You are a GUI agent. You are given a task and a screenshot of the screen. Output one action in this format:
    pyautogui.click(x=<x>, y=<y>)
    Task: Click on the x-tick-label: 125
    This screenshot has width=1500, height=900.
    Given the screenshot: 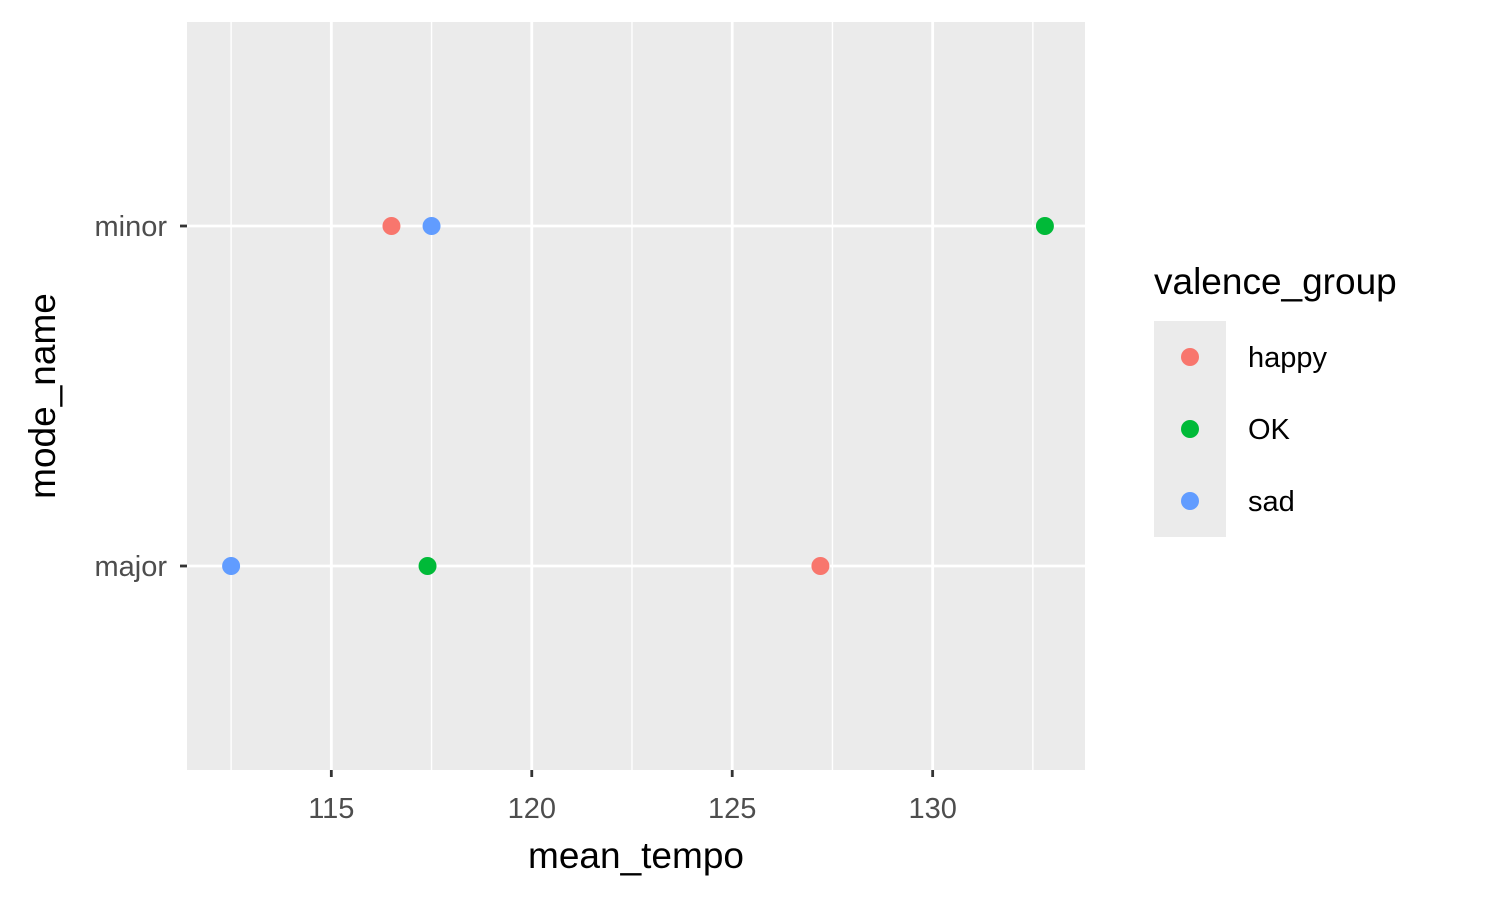 What is the action you would take?
    pyautogui.click(x=732, y=809)
    